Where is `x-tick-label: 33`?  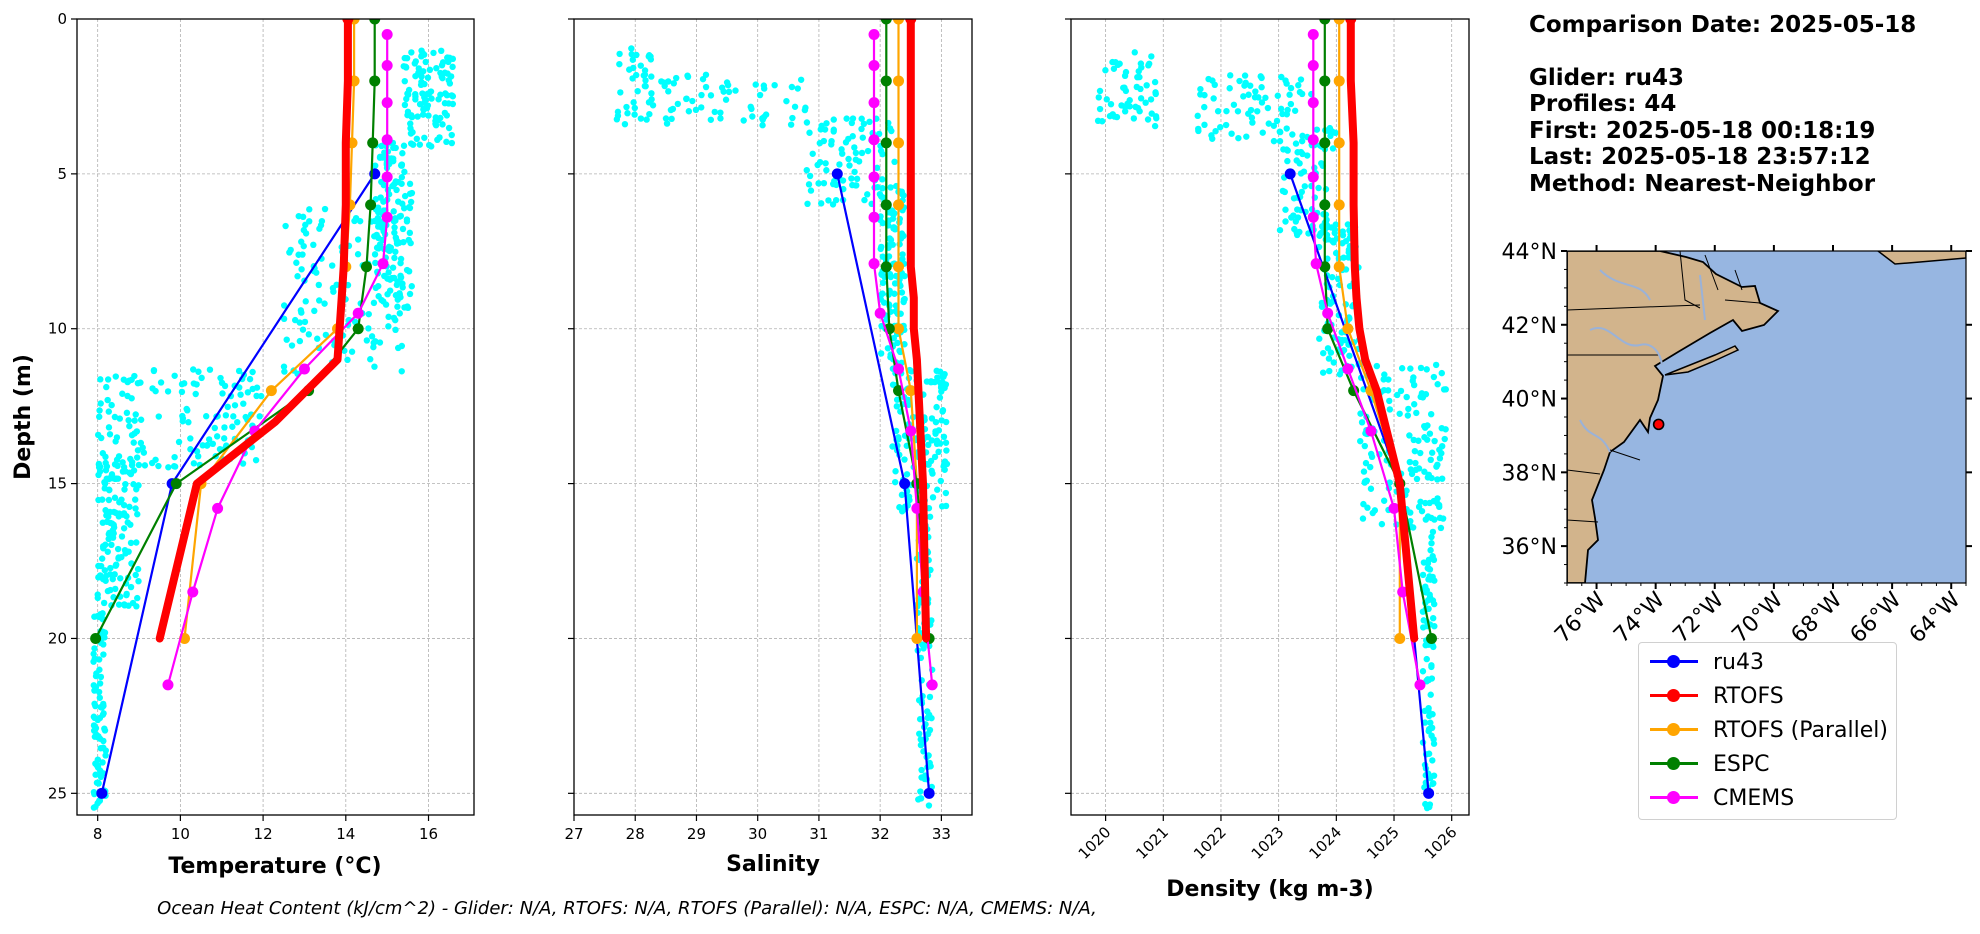
x-tick-label: 33 is located at coordinates (941, 834).